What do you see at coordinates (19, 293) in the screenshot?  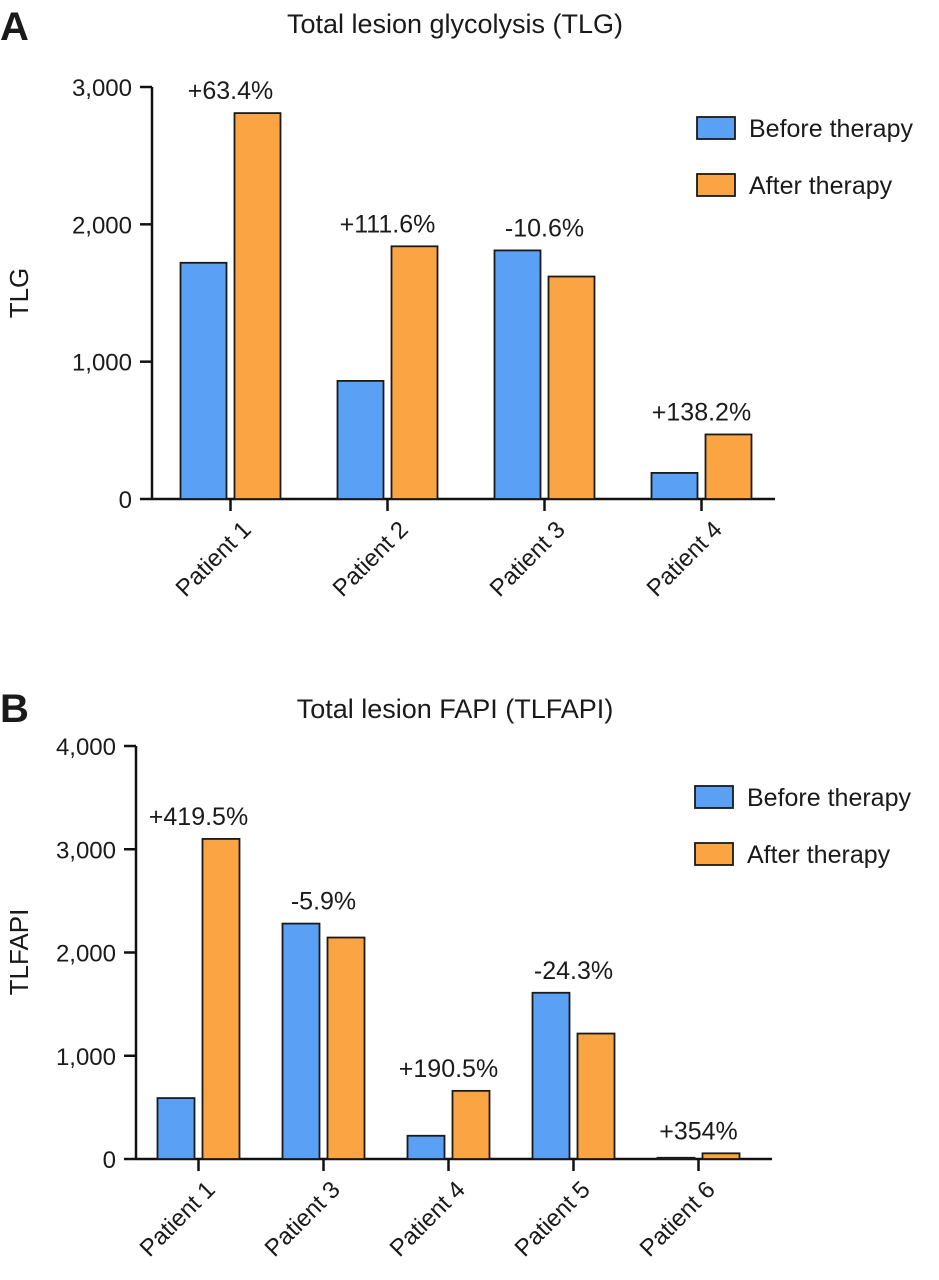 I see `y-axis-label: TLG` at bounding box center [19, 293].